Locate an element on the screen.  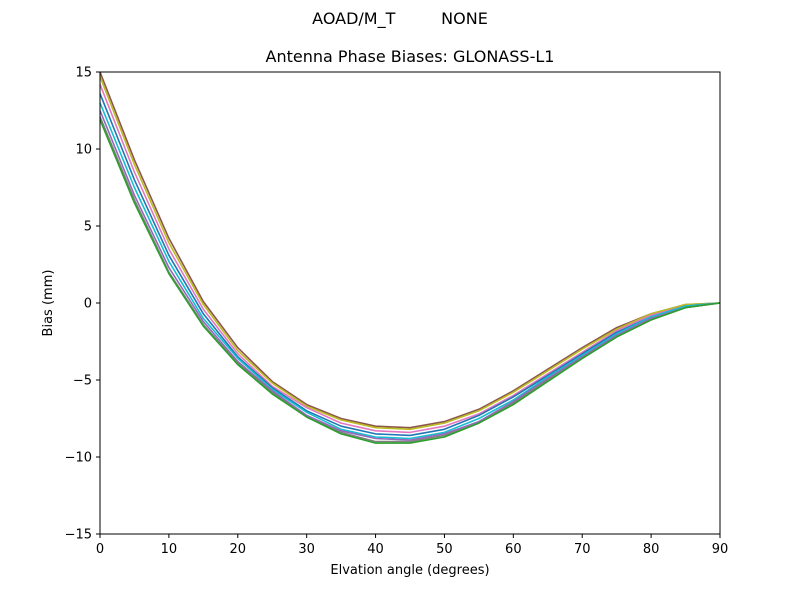
x-tick-label: 30 is located at coordinates (306, 549).